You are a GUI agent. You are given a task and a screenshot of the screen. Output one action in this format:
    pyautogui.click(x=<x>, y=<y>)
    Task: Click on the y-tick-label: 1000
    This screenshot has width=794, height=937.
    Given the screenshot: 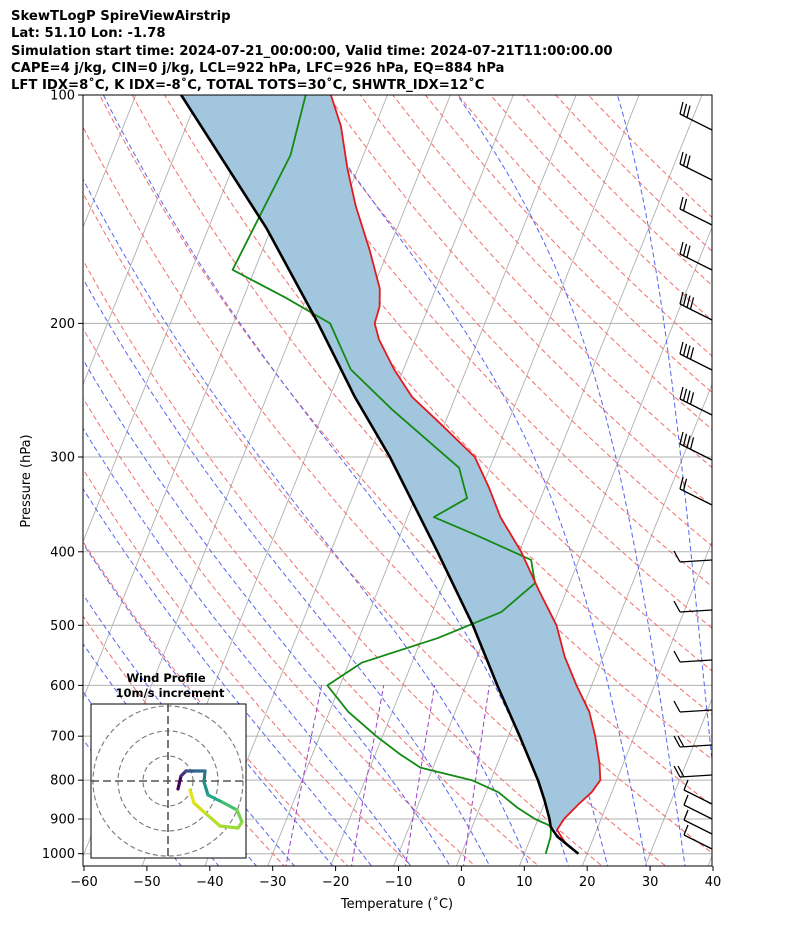 What is the action you would take?
    pyautogui.click(x=58, y=854)
    